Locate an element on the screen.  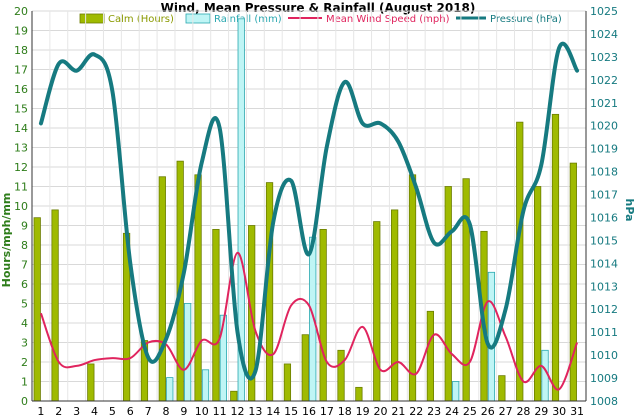
left-tick-label: 0 is located at coordinates (24, 401).